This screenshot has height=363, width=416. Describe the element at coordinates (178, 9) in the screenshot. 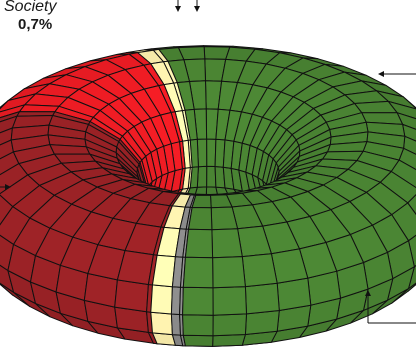

I see `leader-society-arrow` at that location.